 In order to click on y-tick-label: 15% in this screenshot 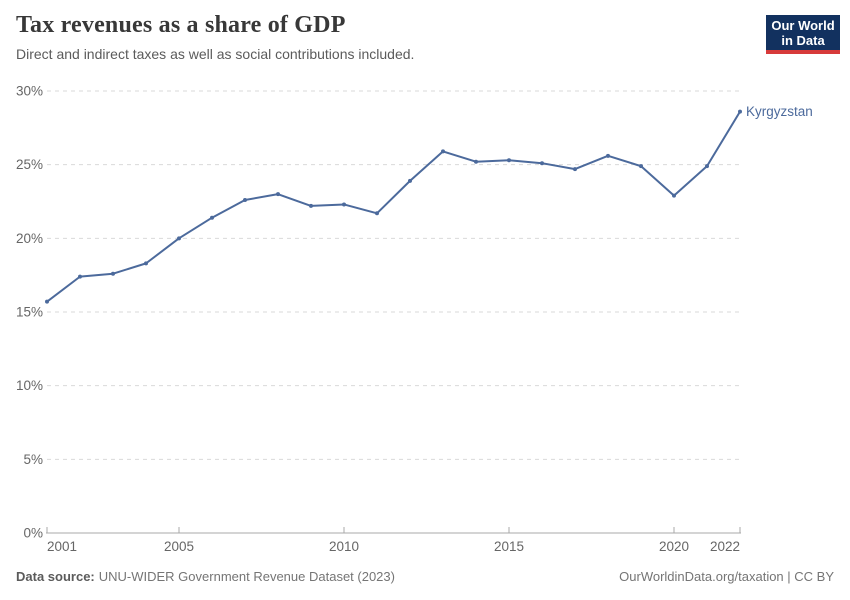, I will do `click(29, 312)`.